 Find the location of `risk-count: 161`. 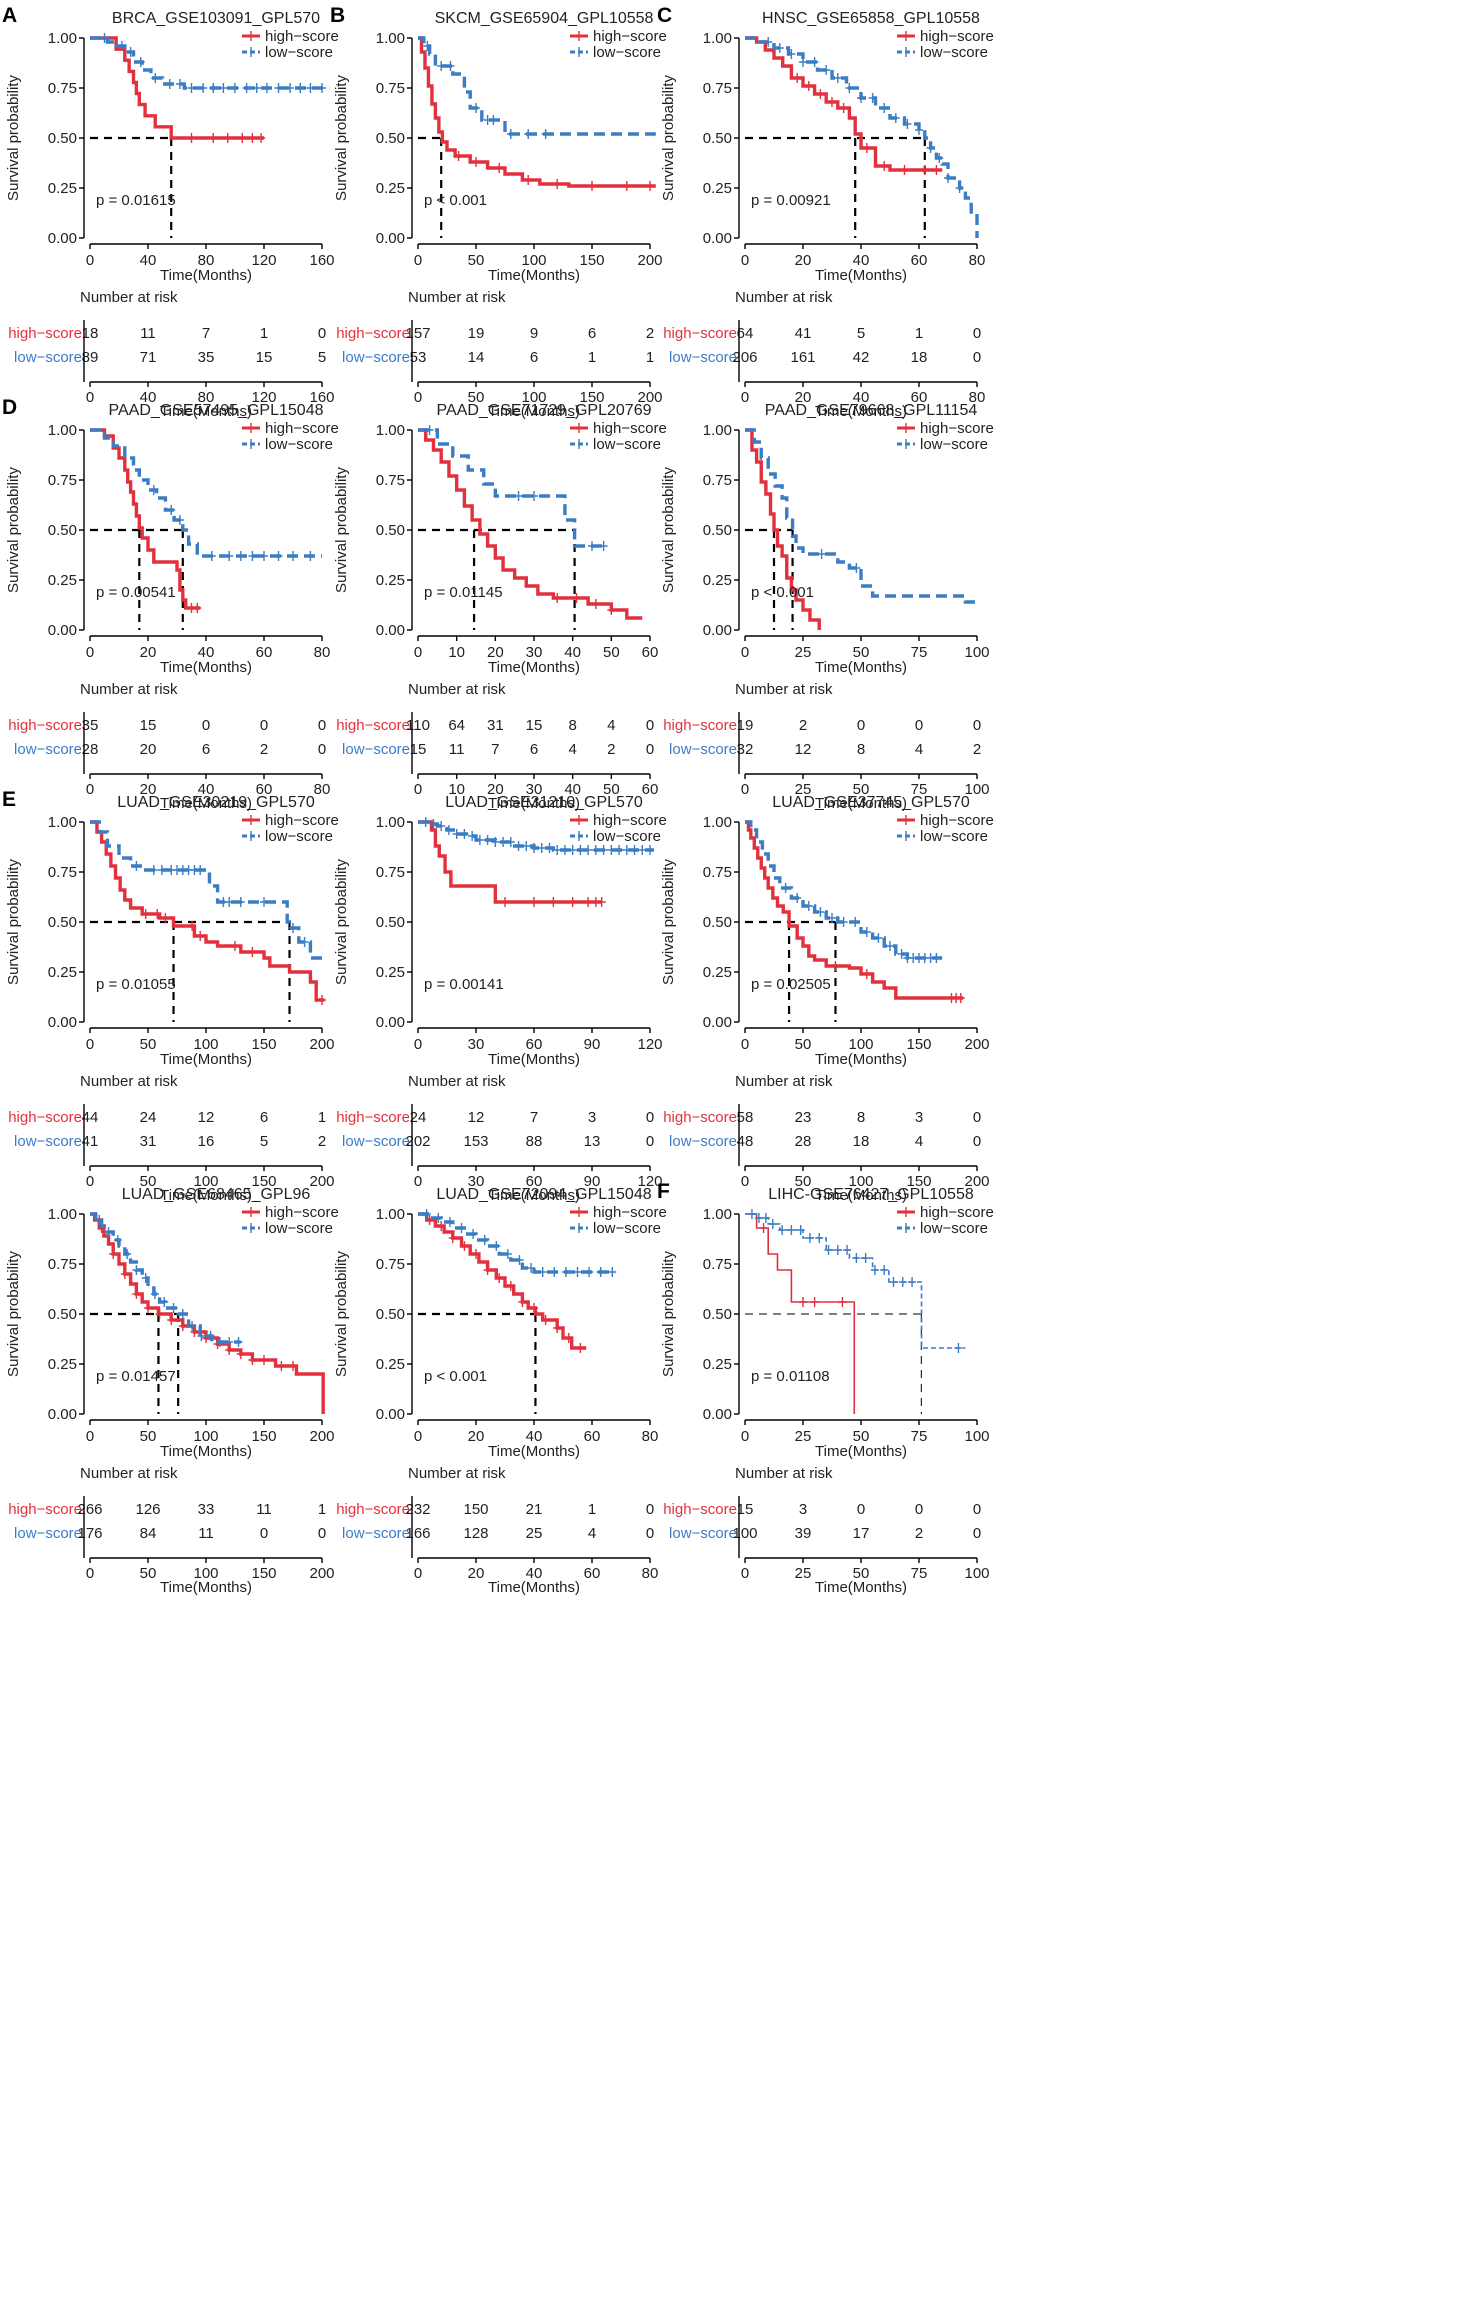

risk-count: 161 is located at coordinates (802, 357).